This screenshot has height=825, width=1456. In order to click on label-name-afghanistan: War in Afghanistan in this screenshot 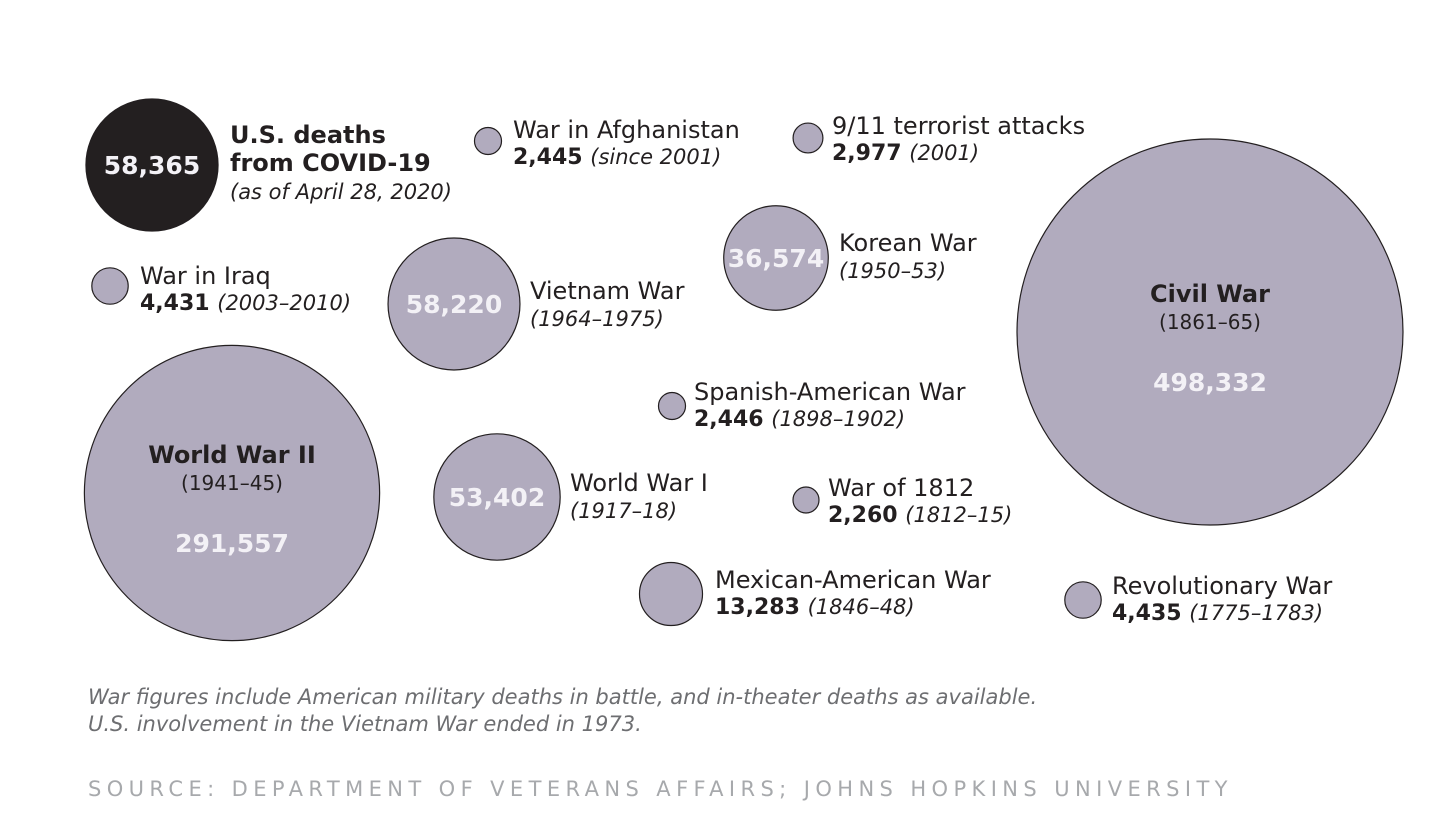, I will do `click(626, 130)`.